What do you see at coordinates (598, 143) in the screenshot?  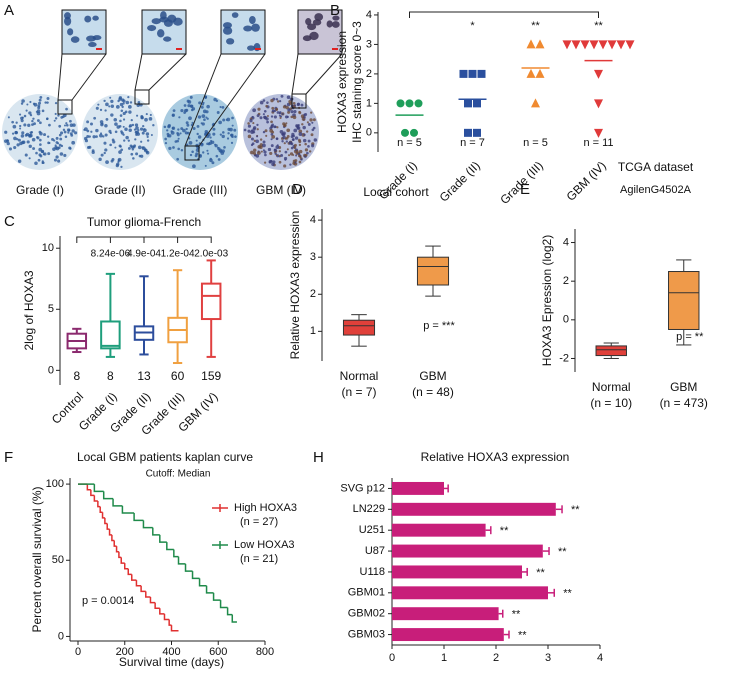 I see `n-label: n = 11` at bounding box center [598, 143].